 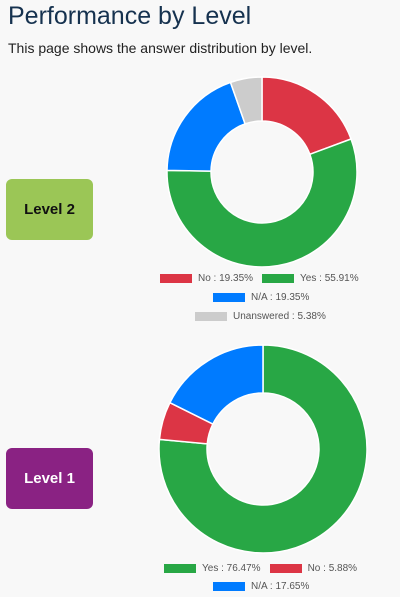 I want to click on legend-label: Yes : 55.91%, so click(x=329, y=278).